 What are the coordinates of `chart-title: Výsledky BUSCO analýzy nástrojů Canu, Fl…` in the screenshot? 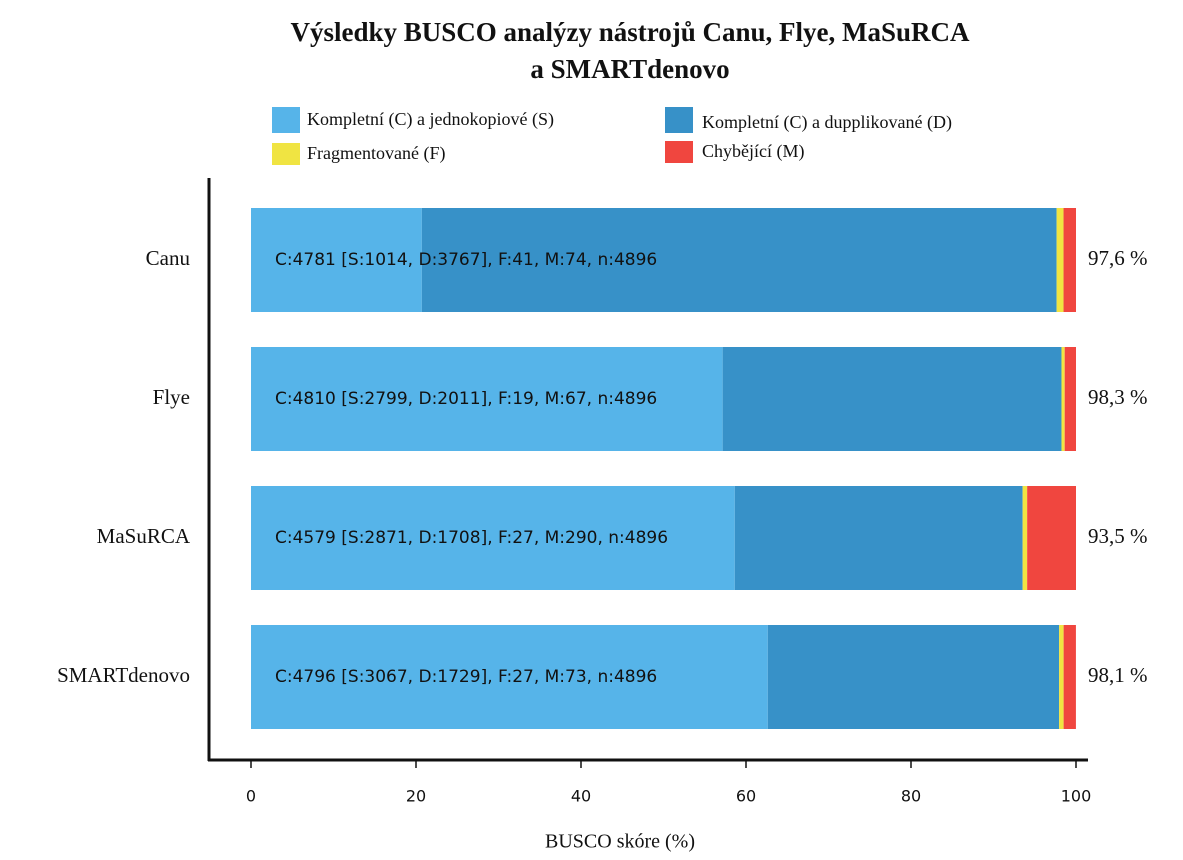 It's located at (630, 32).